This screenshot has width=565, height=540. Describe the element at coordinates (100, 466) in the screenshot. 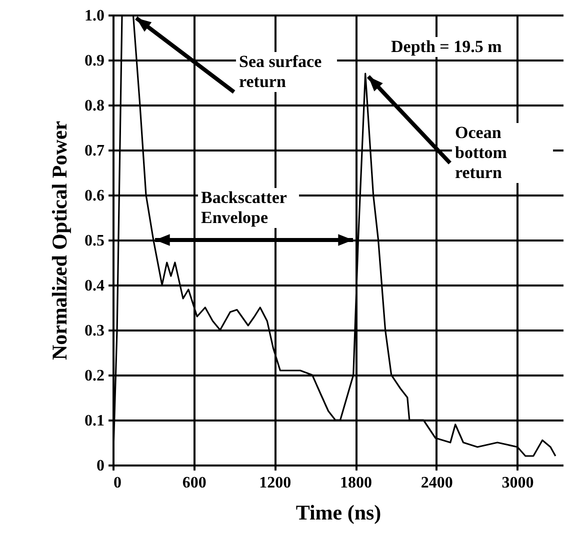

I see `y-tick-label: 0` at that location.